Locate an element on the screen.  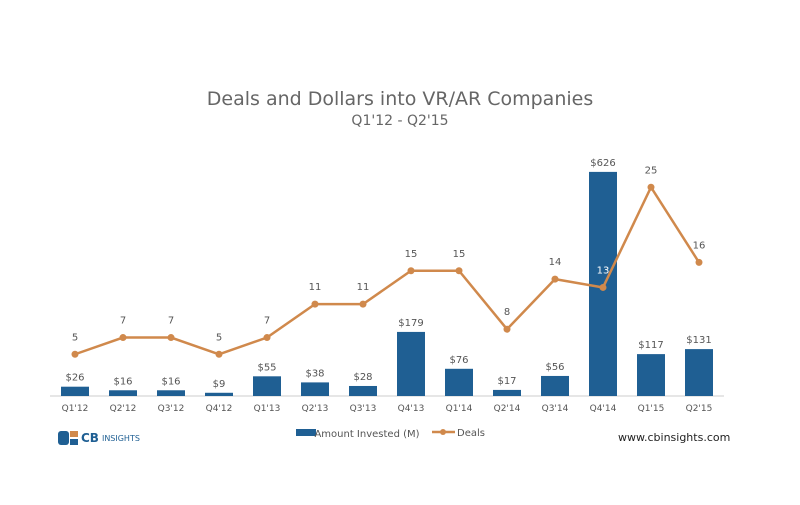
x-tick-label: Q1'14 is located at coordinates (459, 409).